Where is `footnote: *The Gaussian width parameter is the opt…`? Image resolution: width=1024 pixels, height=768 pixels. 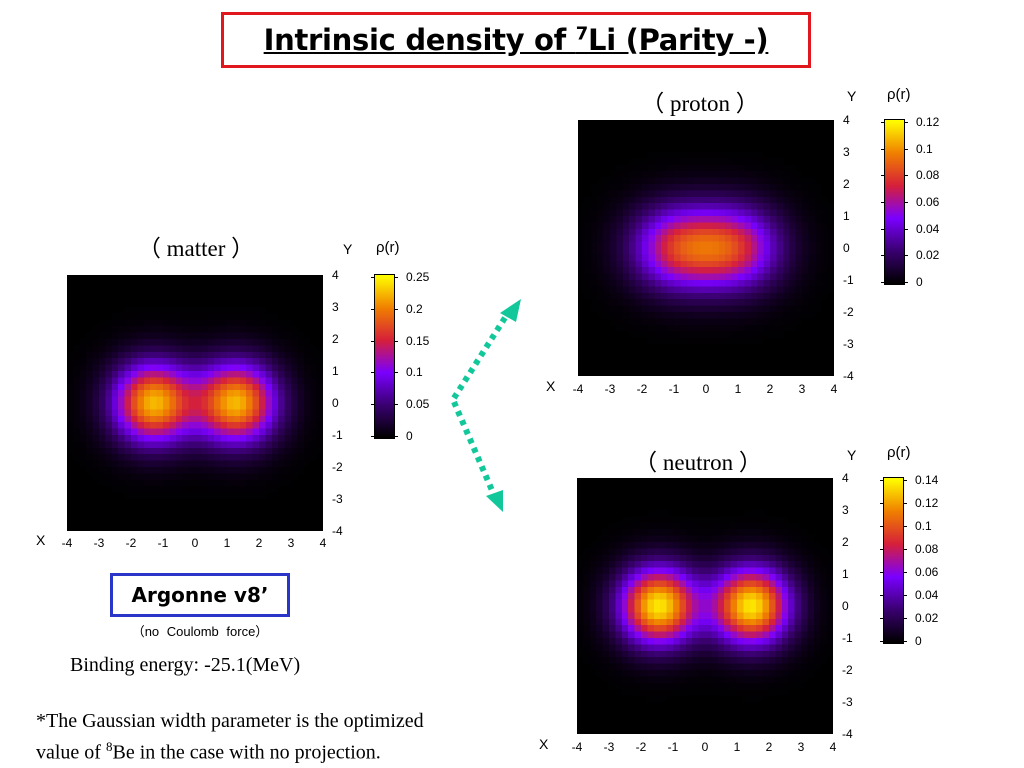
footnote: *The Gaussian width parameter is the opt… is located at coordinates (230, 737).